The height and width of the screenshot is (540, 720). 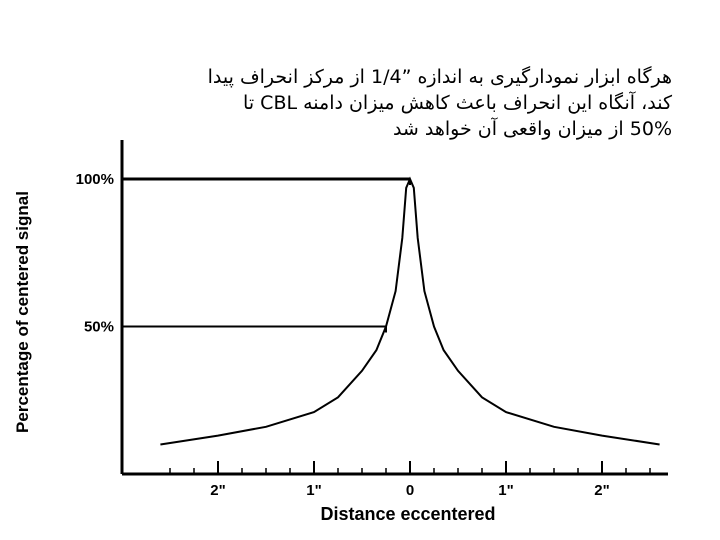 What do you see at coordinates (313, 490) in the screenshot?
I see `x-tick-label-left-1: 1"` at bounding box center [313, 490].